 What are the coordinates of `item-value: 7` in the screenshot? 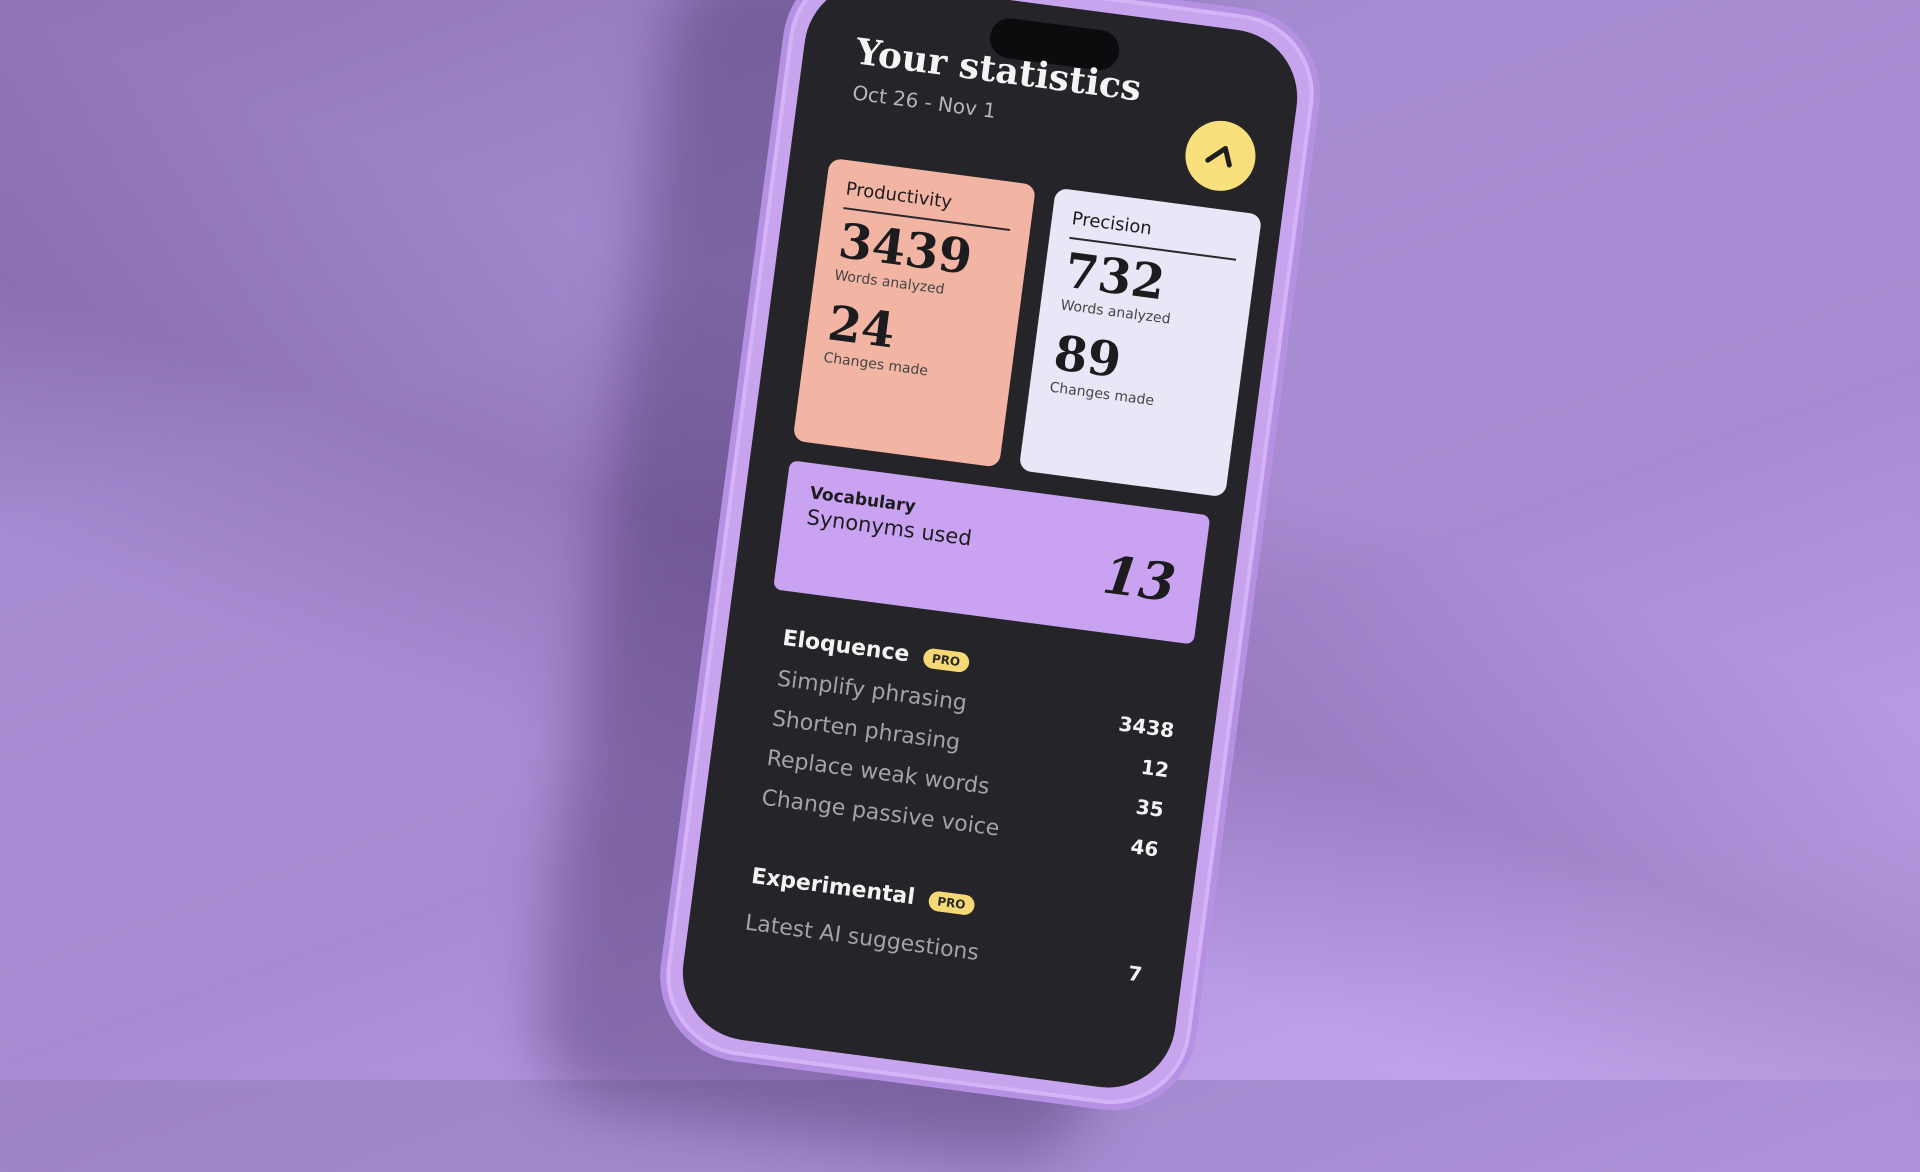 It's located at (1135, 973).